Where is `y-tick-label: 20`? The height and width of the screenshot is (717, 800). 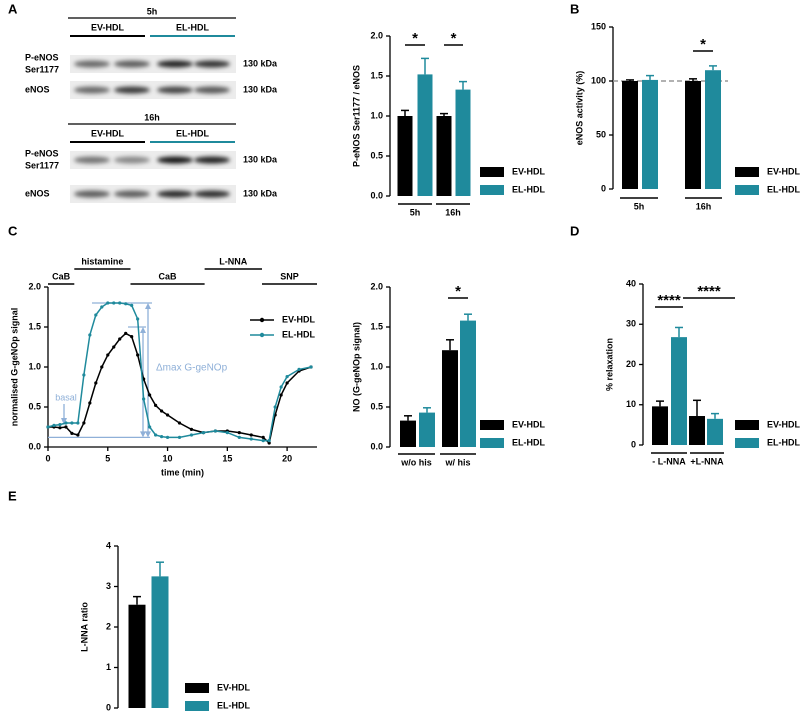
y-tick-label: 20 is located at coordinates (631, 364).